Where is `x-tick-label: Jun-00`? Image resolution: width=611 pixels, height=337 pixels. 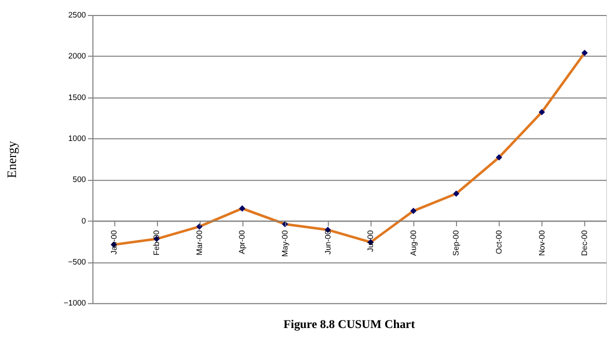
x-tick-label: Jun-00 is located at coordinates (327, 242).